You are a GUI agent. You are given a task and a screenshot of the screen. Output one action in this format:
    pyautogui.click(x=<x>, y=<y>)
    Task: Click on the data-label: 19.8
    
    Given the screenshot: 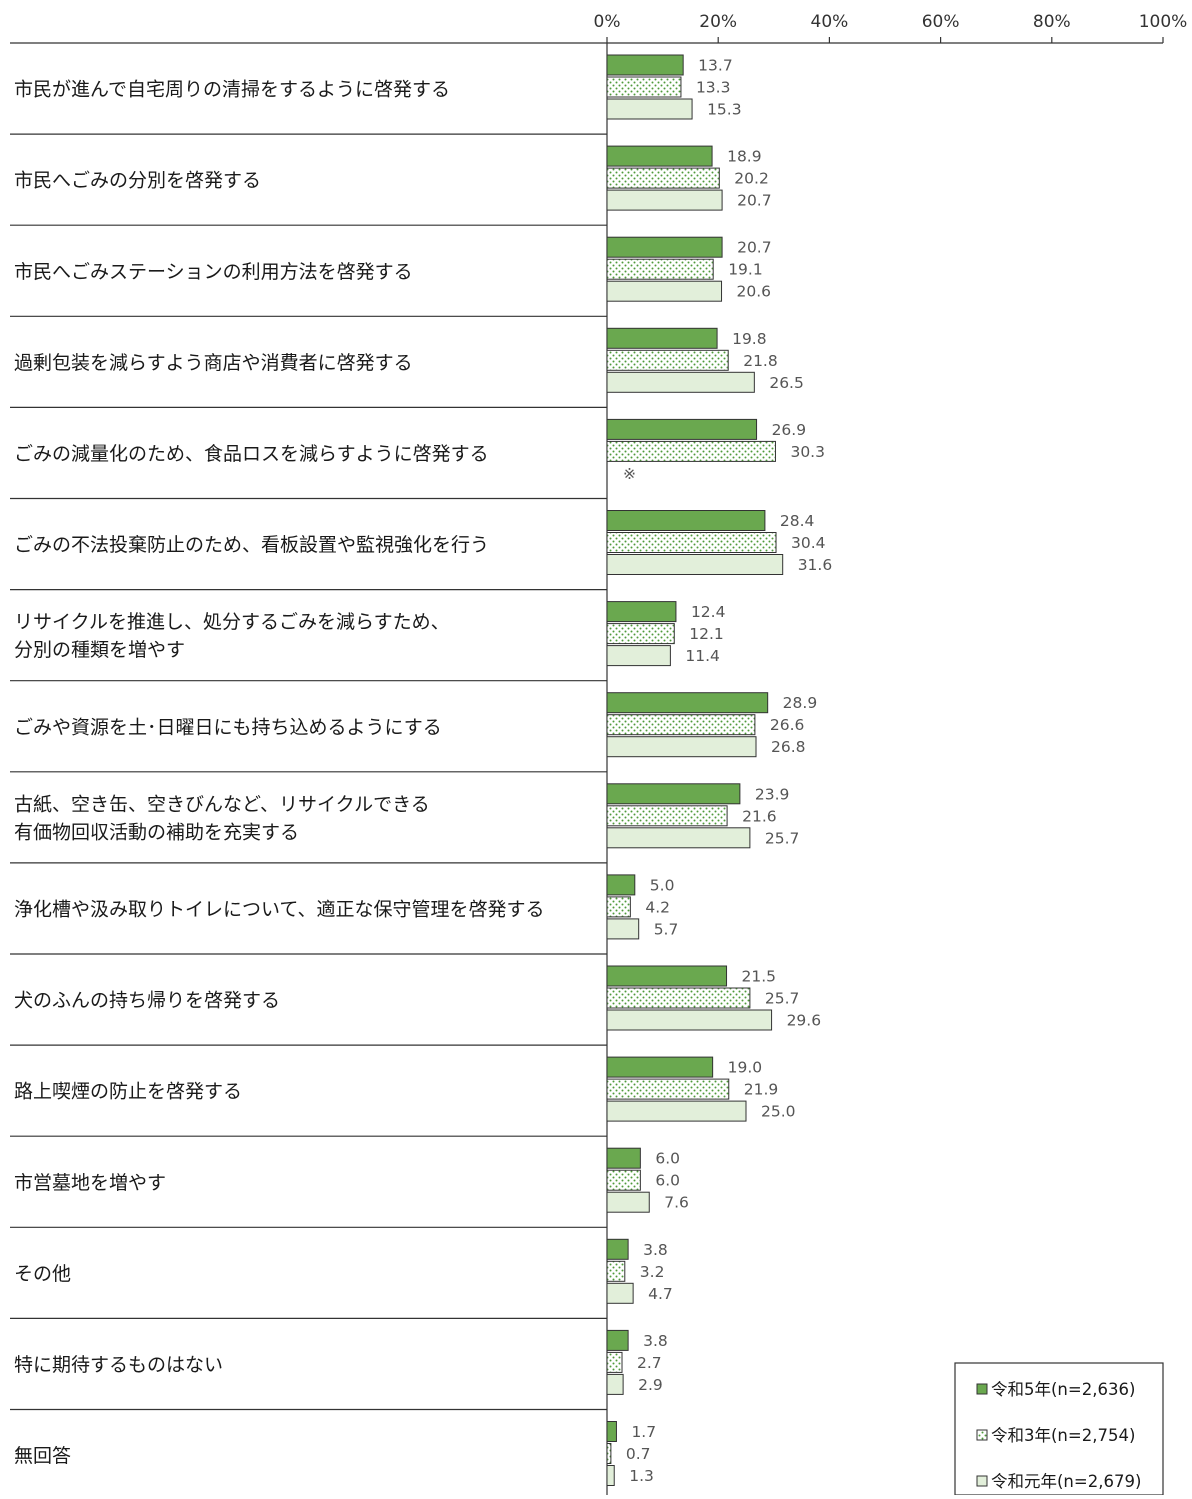 What is the action you would take?
    pyautogui.click(x=749, y=339)
    